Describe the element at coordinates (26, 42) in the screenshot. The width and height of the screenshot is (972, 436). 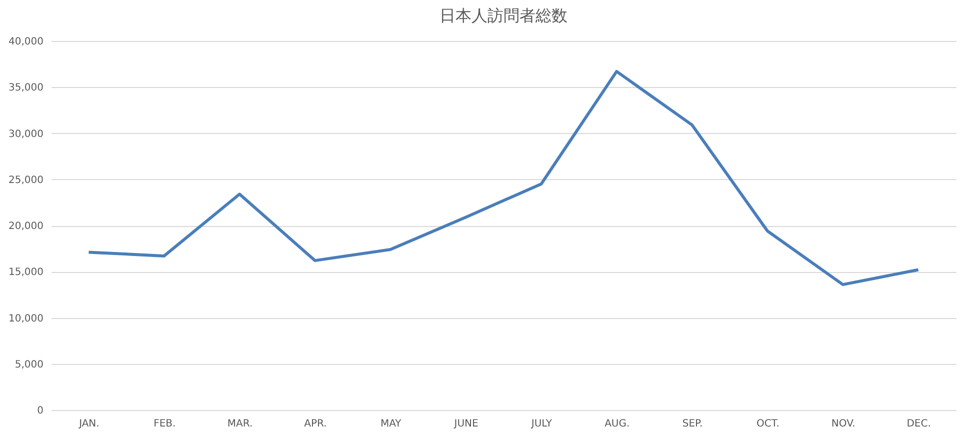
I see `y-tick-label: 40,000` at that location.